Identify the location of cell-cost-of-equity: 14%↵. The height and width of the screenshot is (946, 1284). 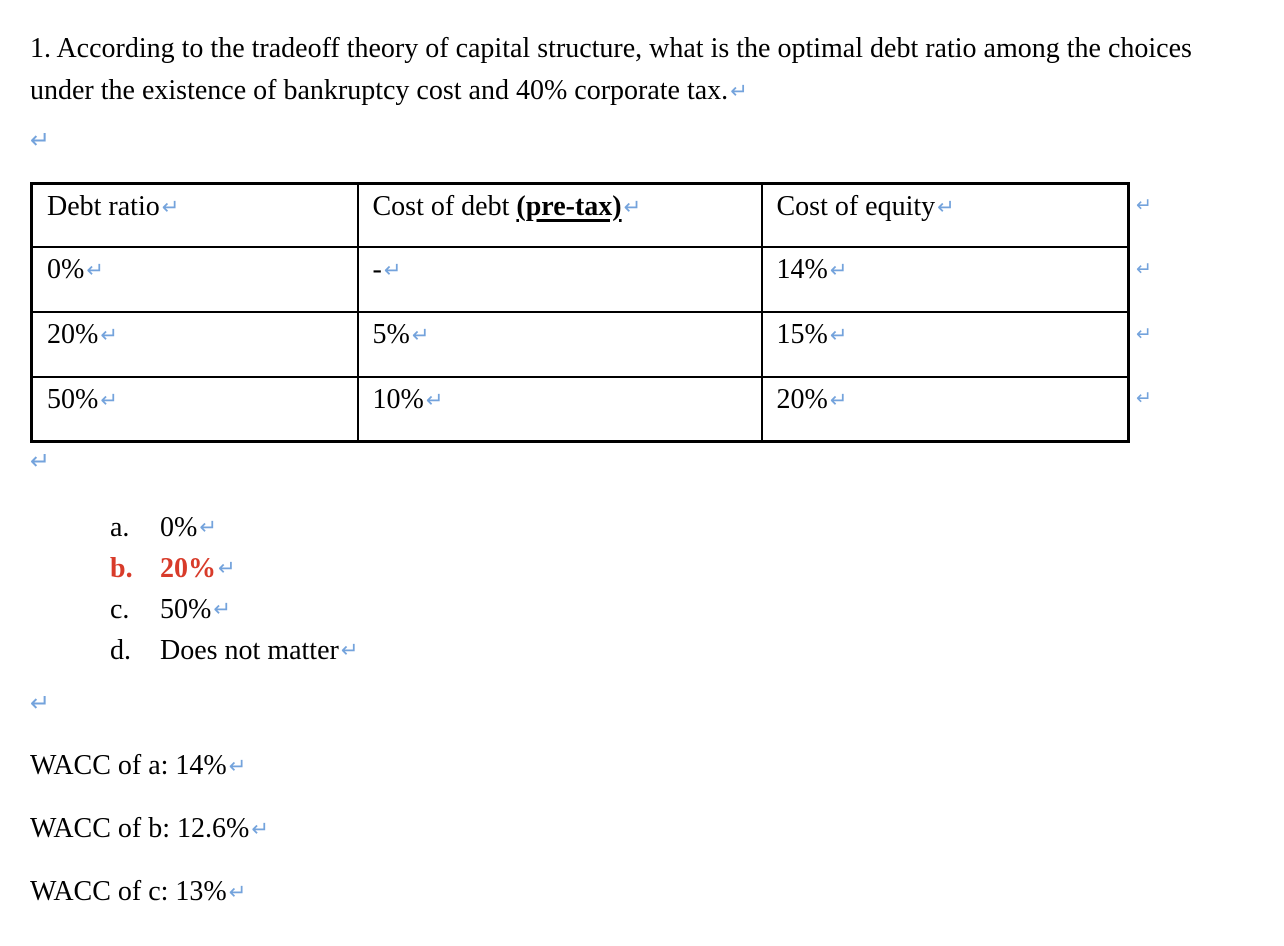
(945, 279).